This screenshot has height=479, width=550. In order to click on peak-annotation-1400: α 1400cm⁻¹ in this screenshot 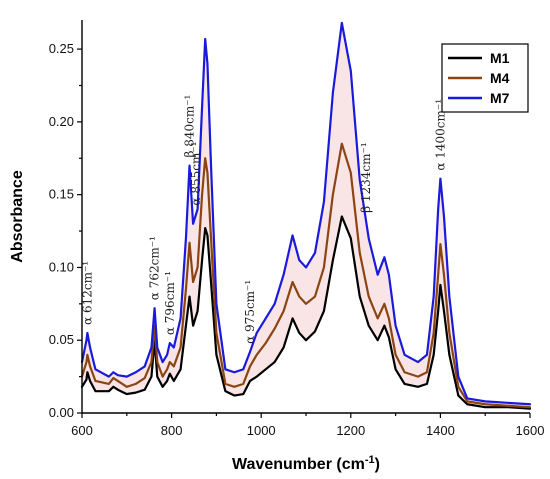, I will do `click(440, 135)`.